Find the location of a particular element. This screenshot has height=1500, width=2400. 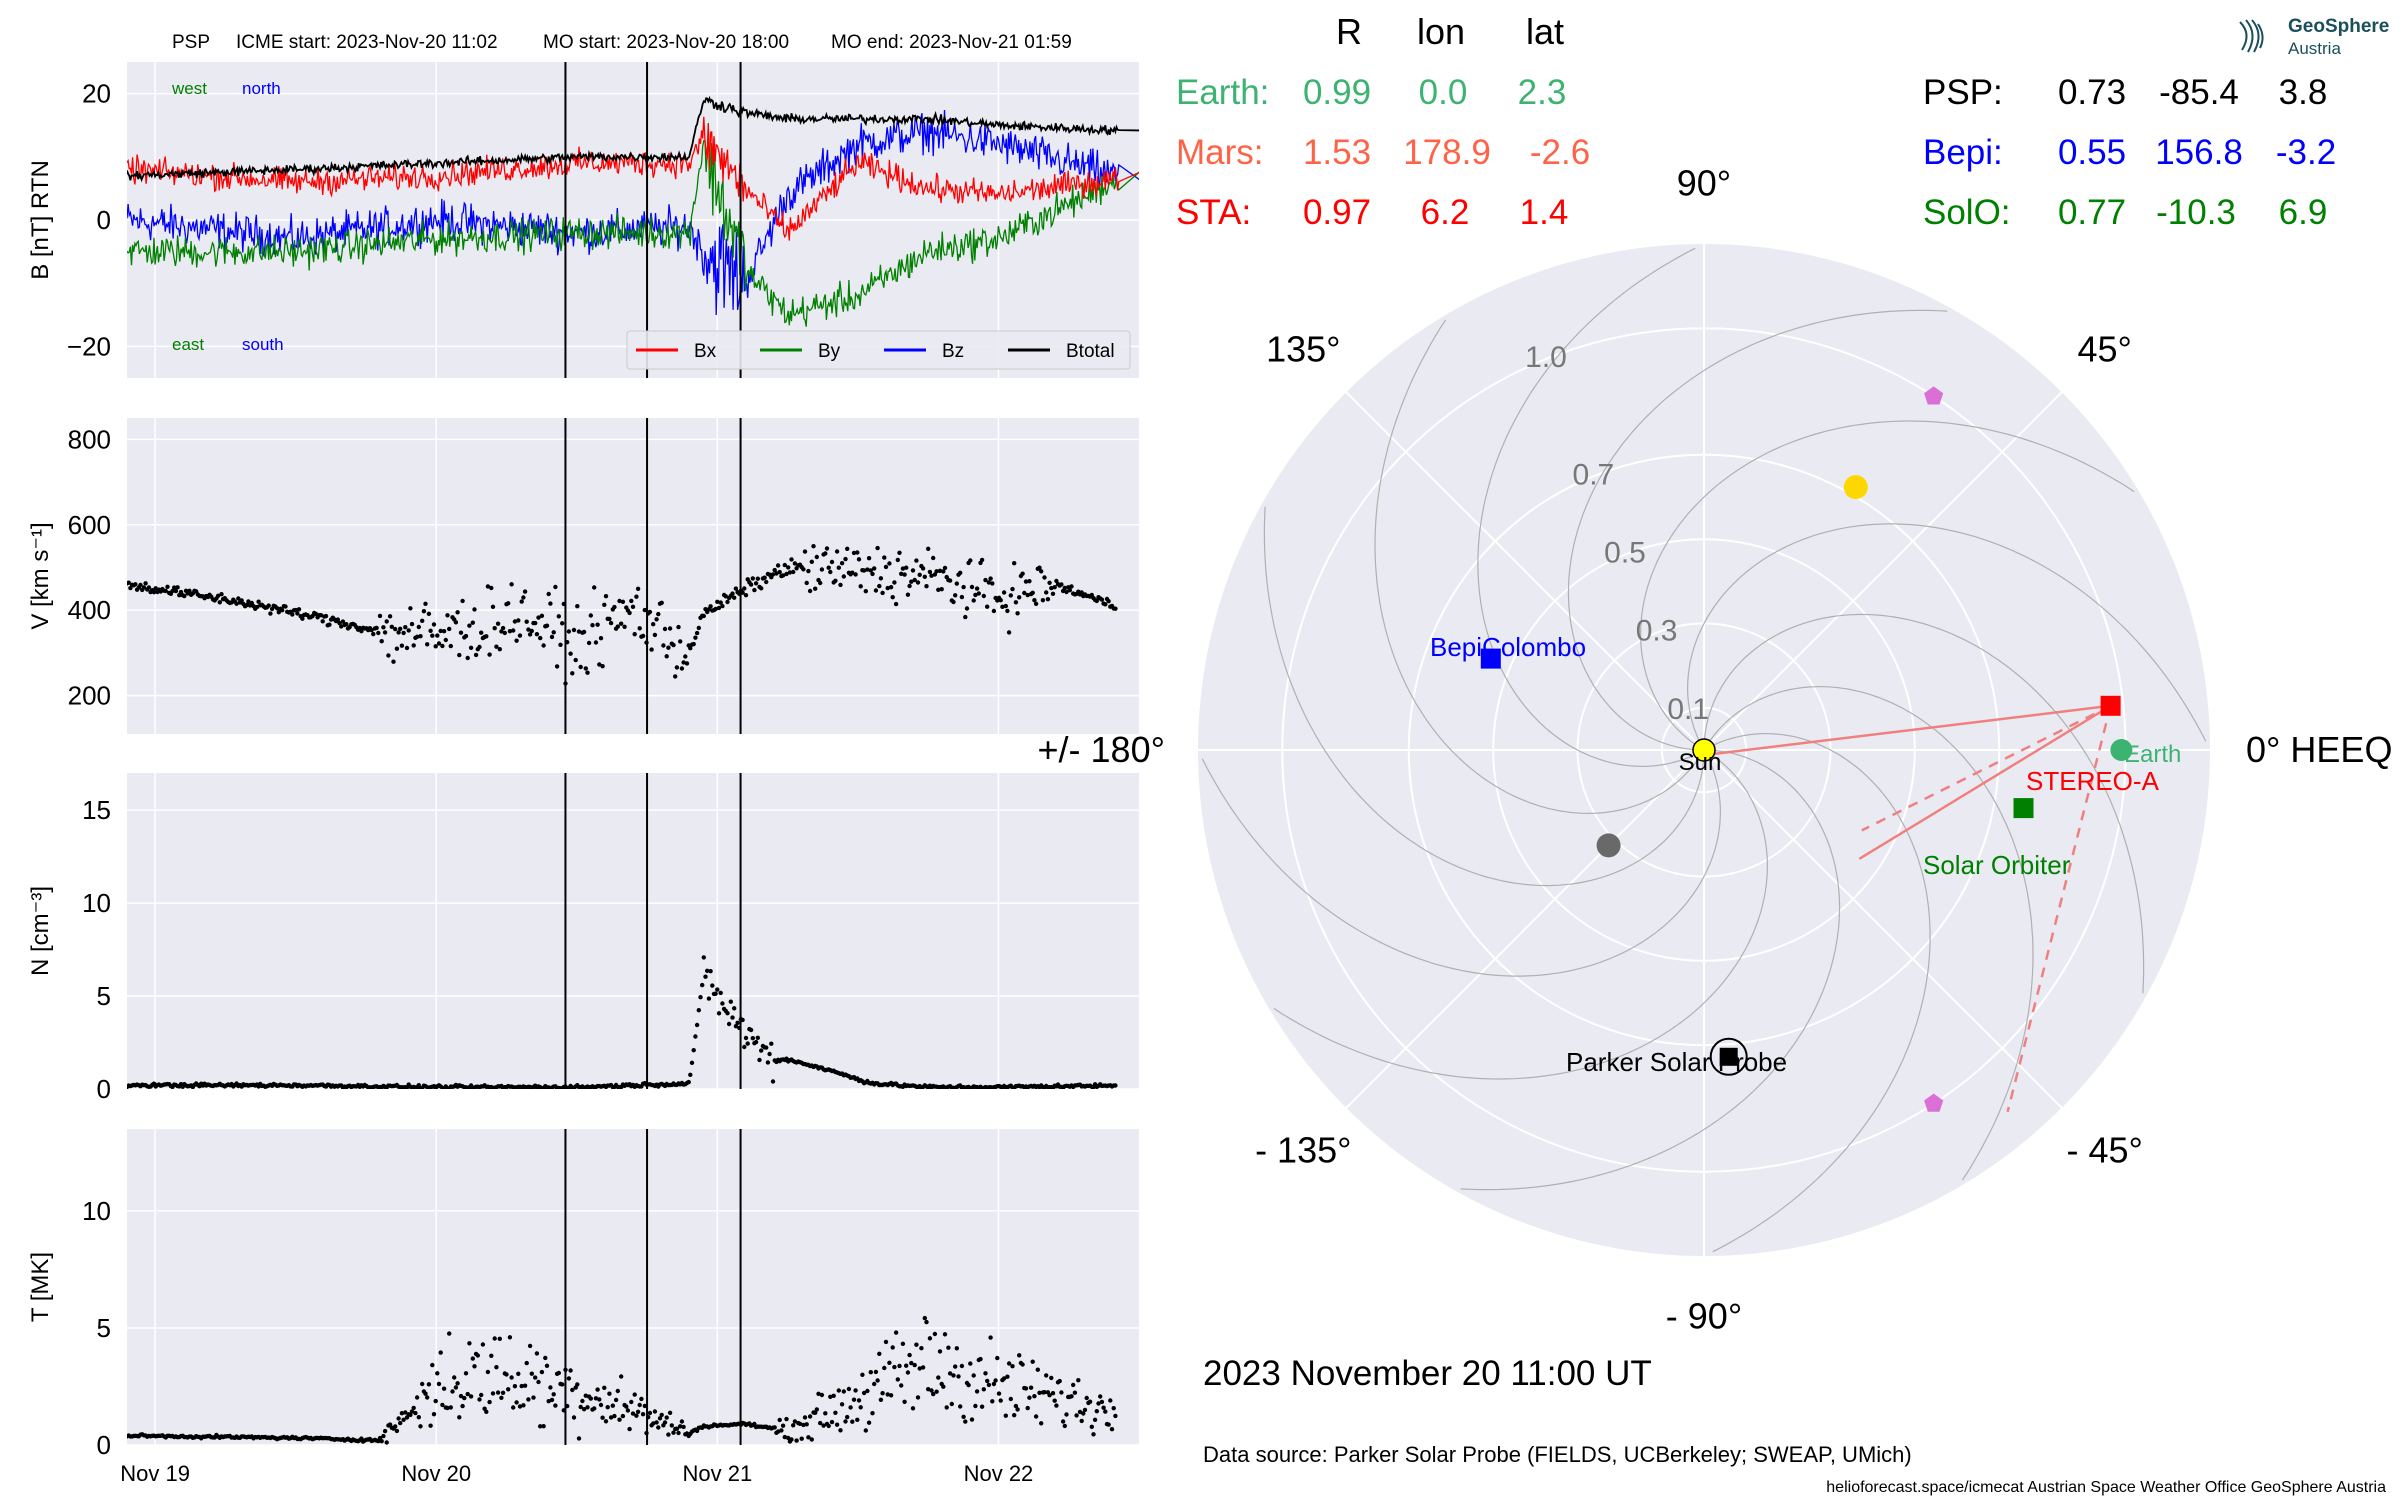

temperature-event-markers is located at coordinates (653, 1287).